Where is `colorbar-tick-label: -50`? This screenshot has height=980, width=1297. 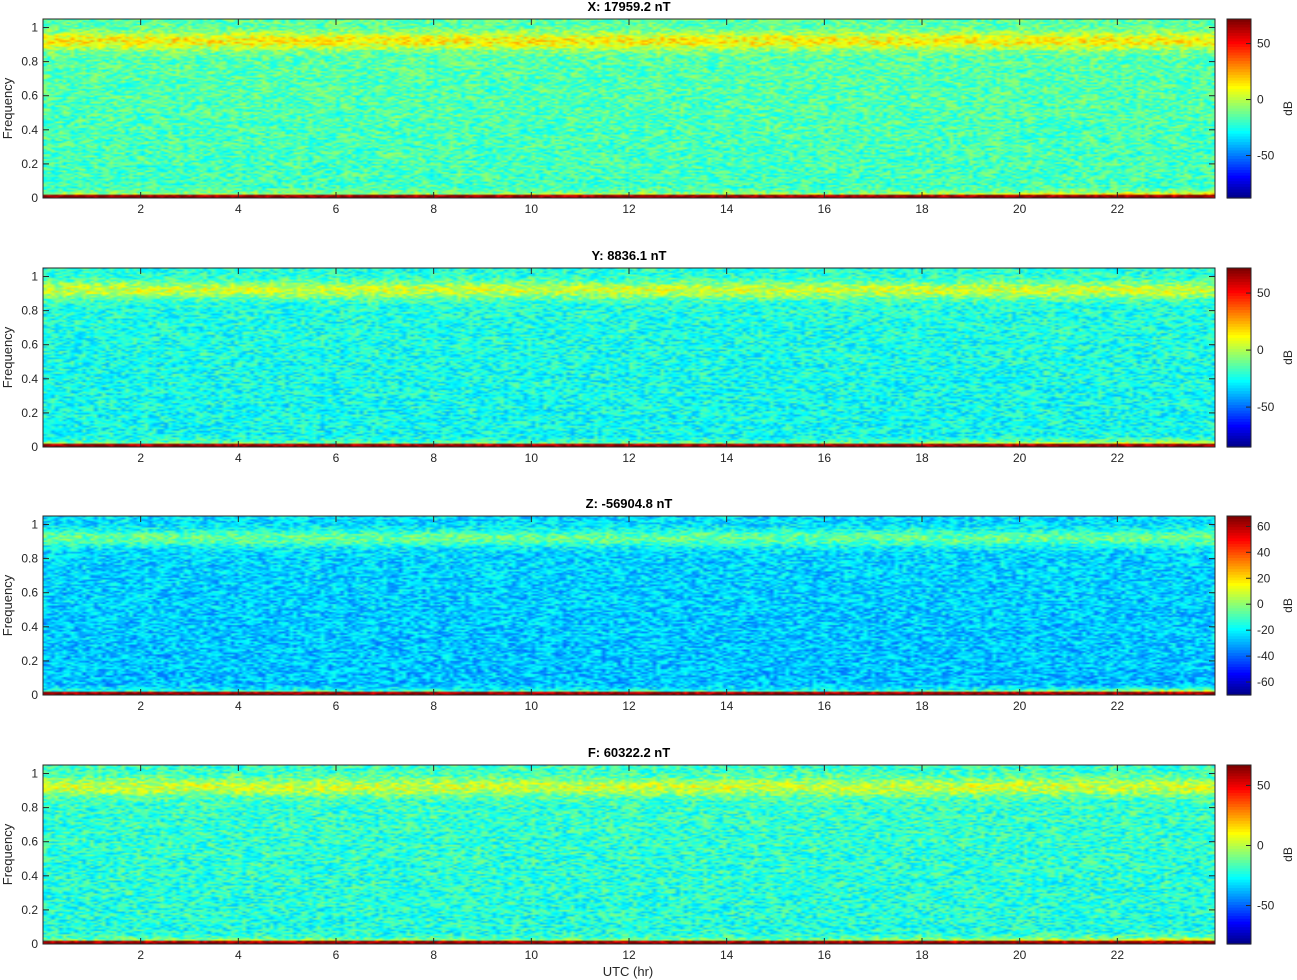 colorbar-tick-label: -50 is located at coordinates (1266, 407).